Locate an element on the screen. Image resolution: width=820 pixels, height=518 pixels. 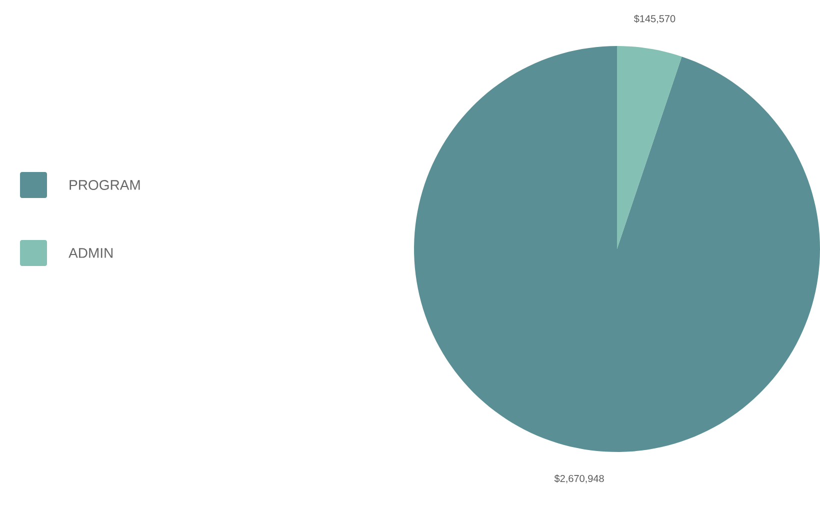
legend-label: ADMIN is located at coordinates (90, 253).